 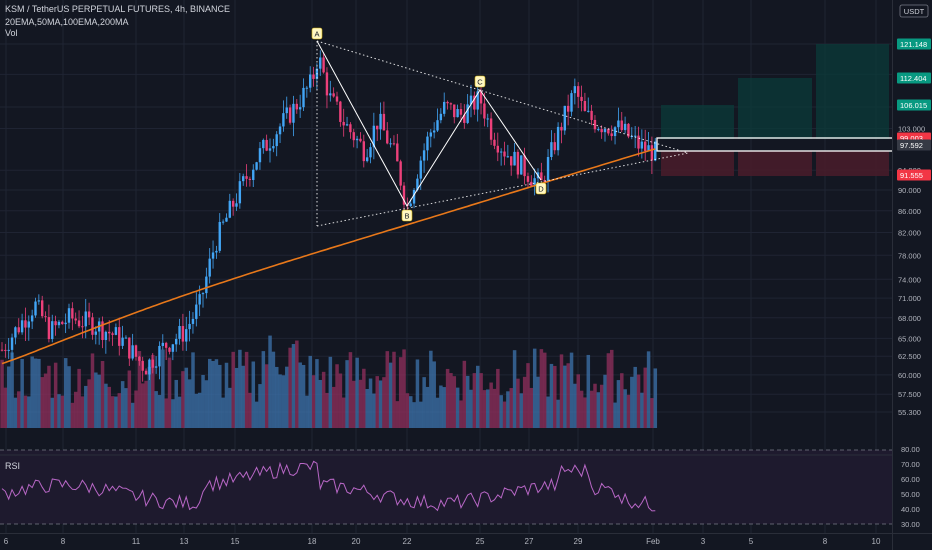 I want to click on price-axis-label: 86.000, so click(x=909, y=211).